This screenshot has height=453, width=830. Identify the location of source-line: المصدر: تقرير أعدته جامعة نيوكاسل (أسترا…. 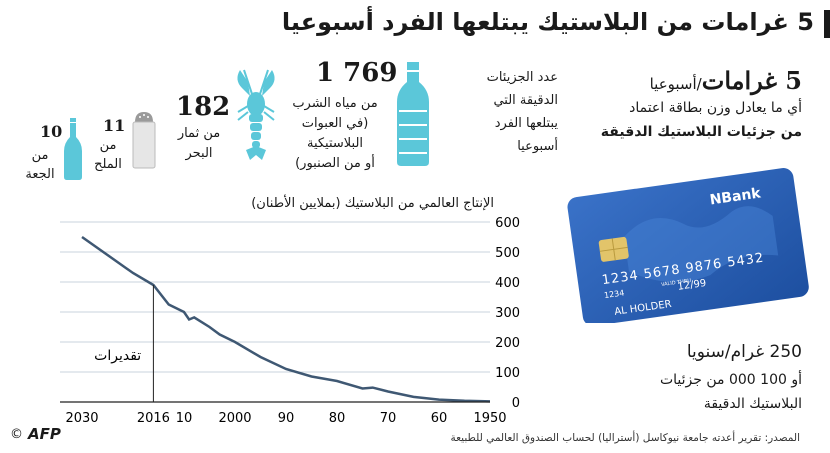
(625, 438).